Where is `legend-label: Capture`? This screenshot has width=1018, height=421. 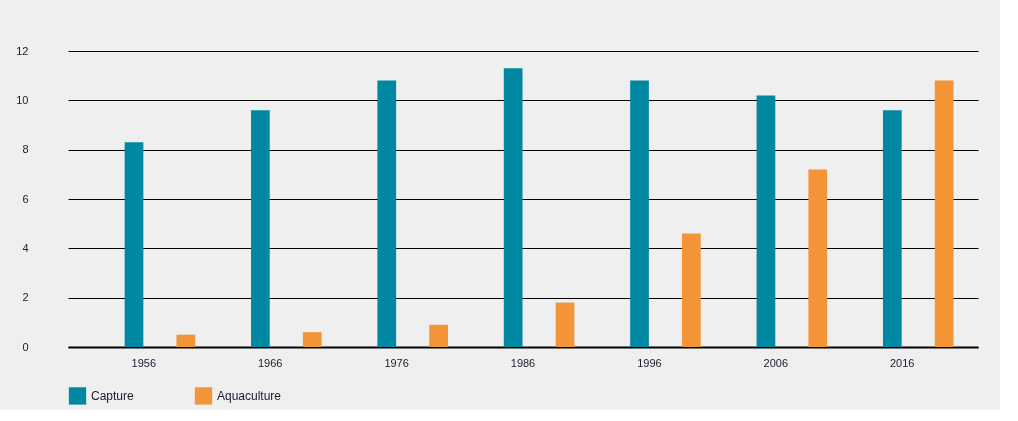 legend-label: Capture is located at coordinates (113, 395).